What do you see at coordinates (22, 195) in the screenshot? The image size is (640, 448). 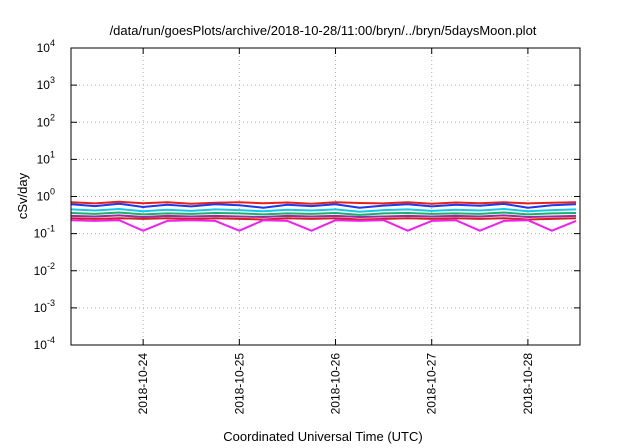 I see `y-axis-label: cSv/day` at bounding box center [22, 195].